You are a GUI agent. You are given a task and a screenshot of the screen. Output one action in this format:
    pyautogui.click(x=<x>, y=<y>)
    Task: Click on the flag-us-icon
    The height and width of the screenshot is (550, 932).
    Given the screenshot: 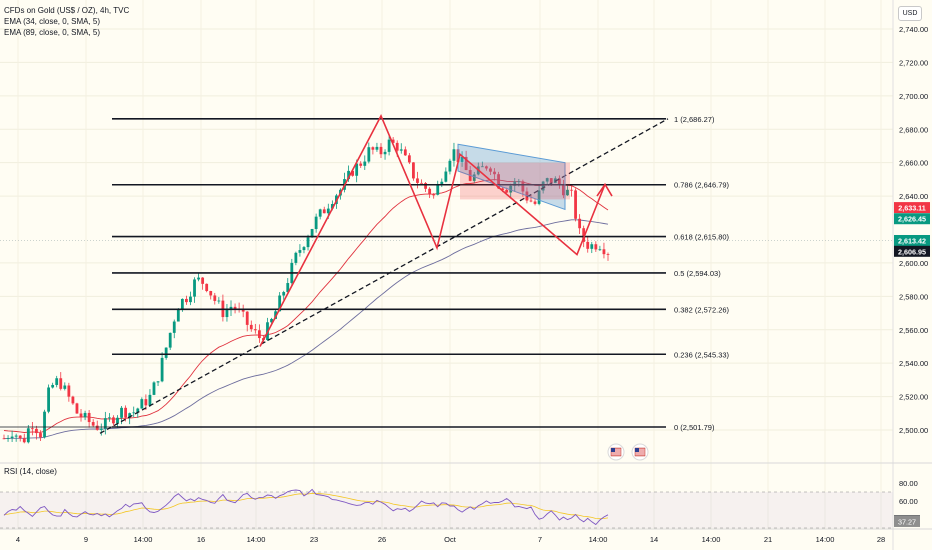 What is the action you would take?
    pyautogui.click(x=616, y=452)
    